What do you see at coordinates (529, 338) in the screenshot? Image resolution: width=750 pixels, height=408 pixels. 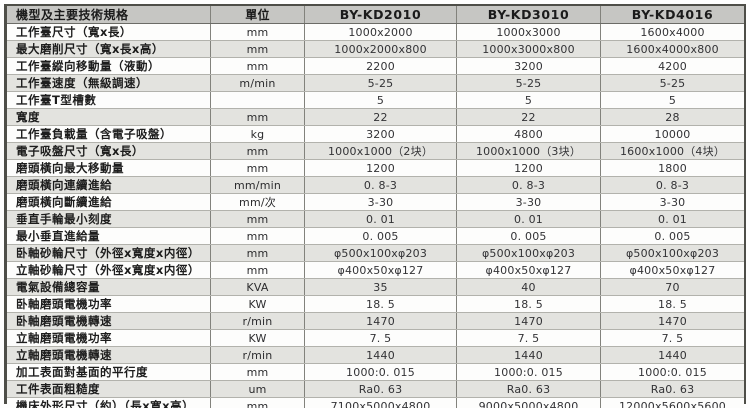 I see `value-by-kd3010: 7. 5` at bounding box center [529, 338].